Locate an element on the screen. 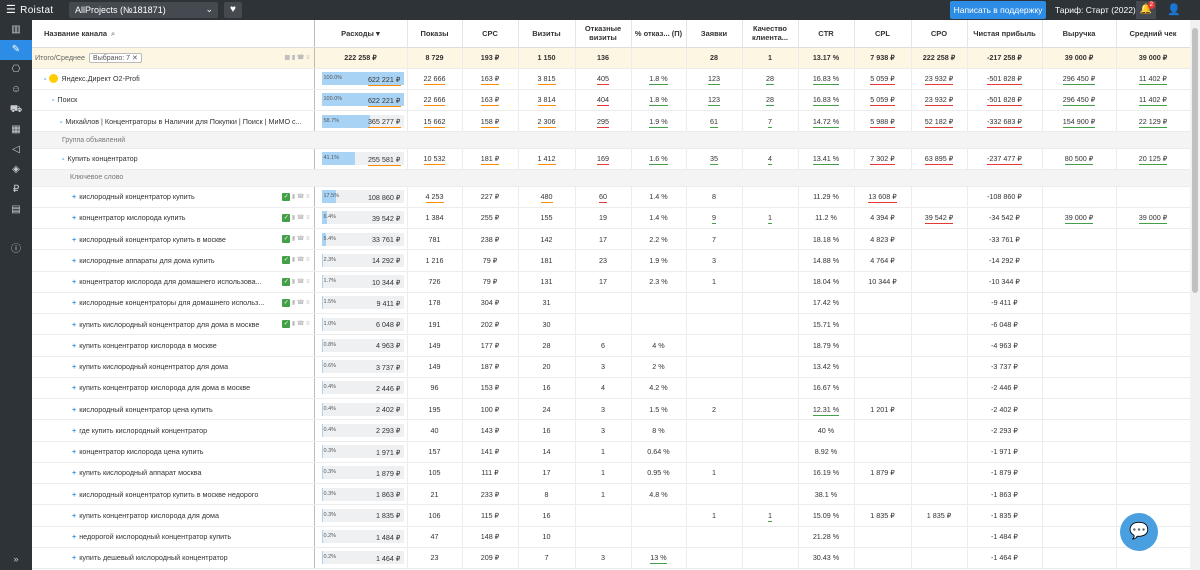 Image resolution: width=1200 pixels, height=570 pixels. avg-value: 22 129 ₽ is located at coordinates (1153, 122).